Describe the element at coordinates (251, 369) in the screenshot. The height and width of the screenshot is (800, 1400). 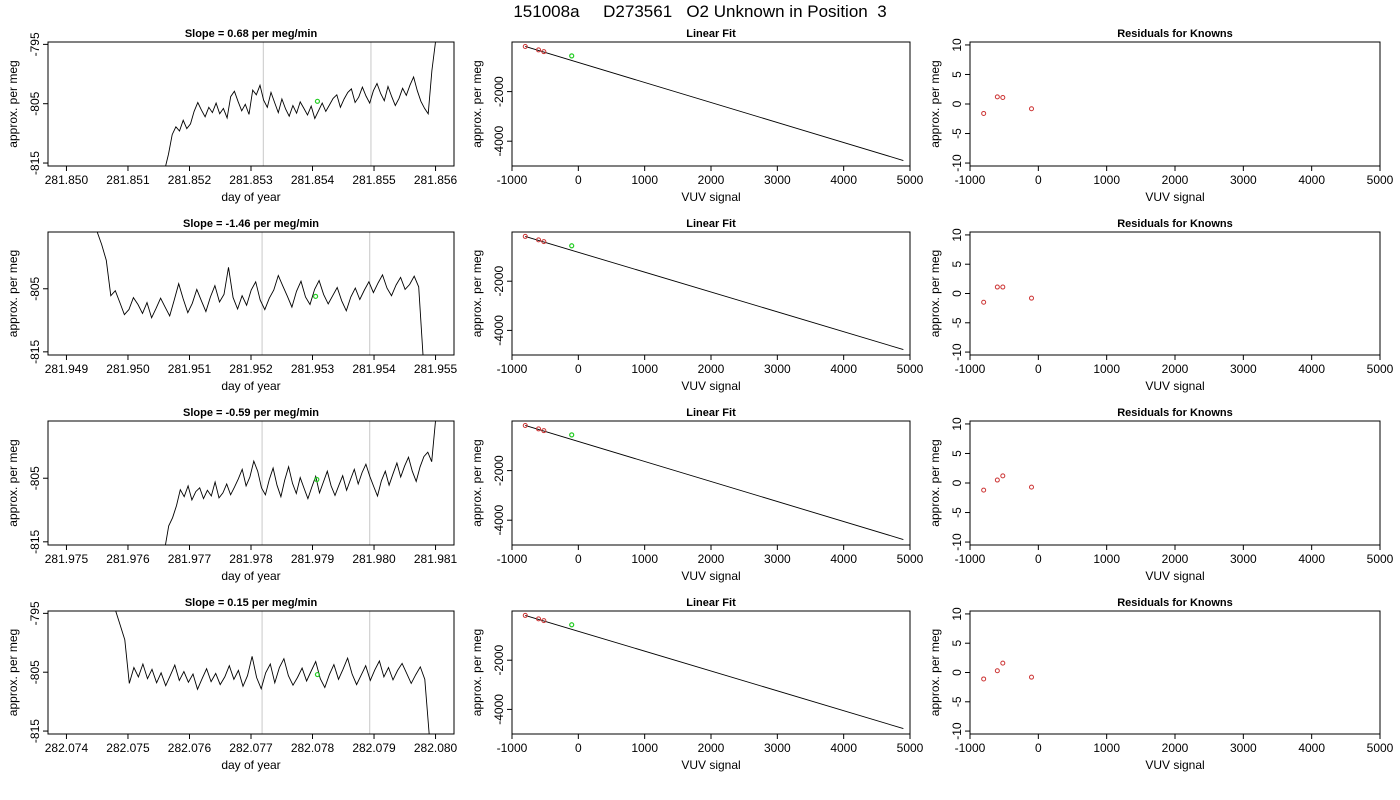
I see `x-tick-label: 281.952` at that location.